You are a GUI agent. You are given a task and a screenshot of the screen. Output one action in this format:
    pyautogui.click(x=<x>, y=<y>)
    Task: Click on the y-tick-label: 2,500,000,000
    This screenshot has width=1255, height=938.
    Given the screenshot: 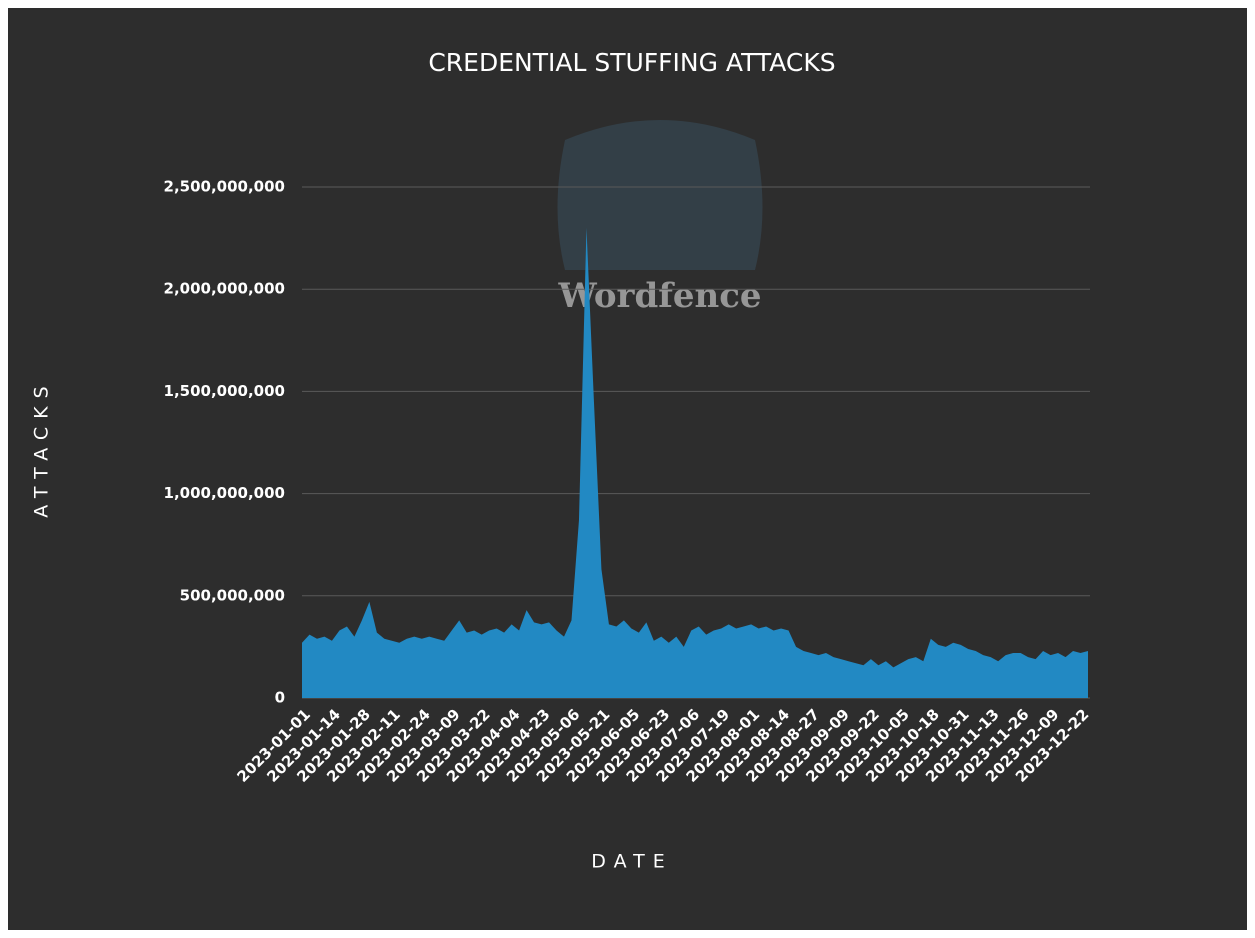 What is the action you would take?
    pyautogui.click(x=224, y=187)
    